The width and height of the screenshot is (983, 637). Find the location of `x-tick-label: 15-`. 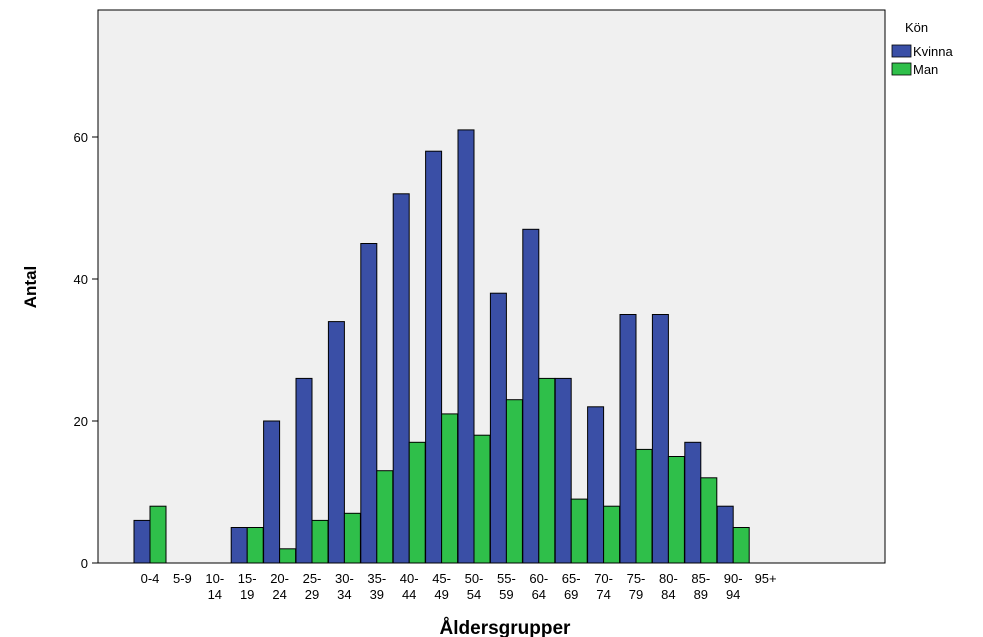

x-tick-label: 15- is located at coordinates (247, 578).